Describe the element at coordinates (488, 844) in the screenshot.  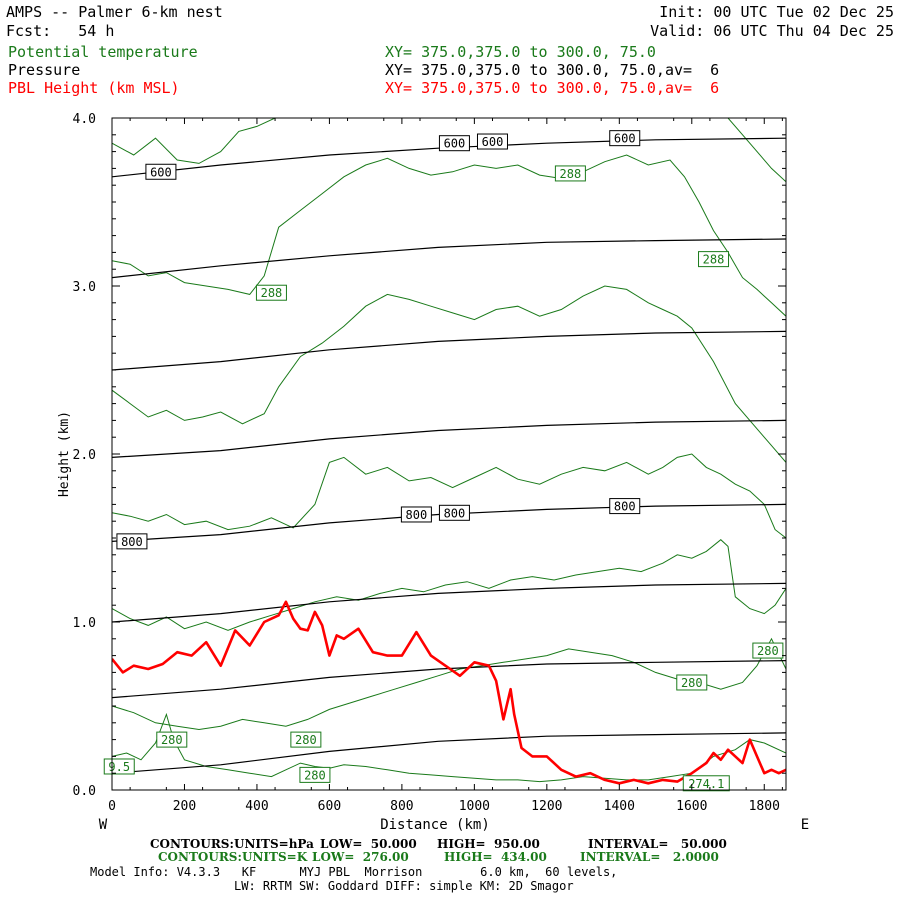
I see `pressure-contour-high: HIGH= 950.00` at that location.